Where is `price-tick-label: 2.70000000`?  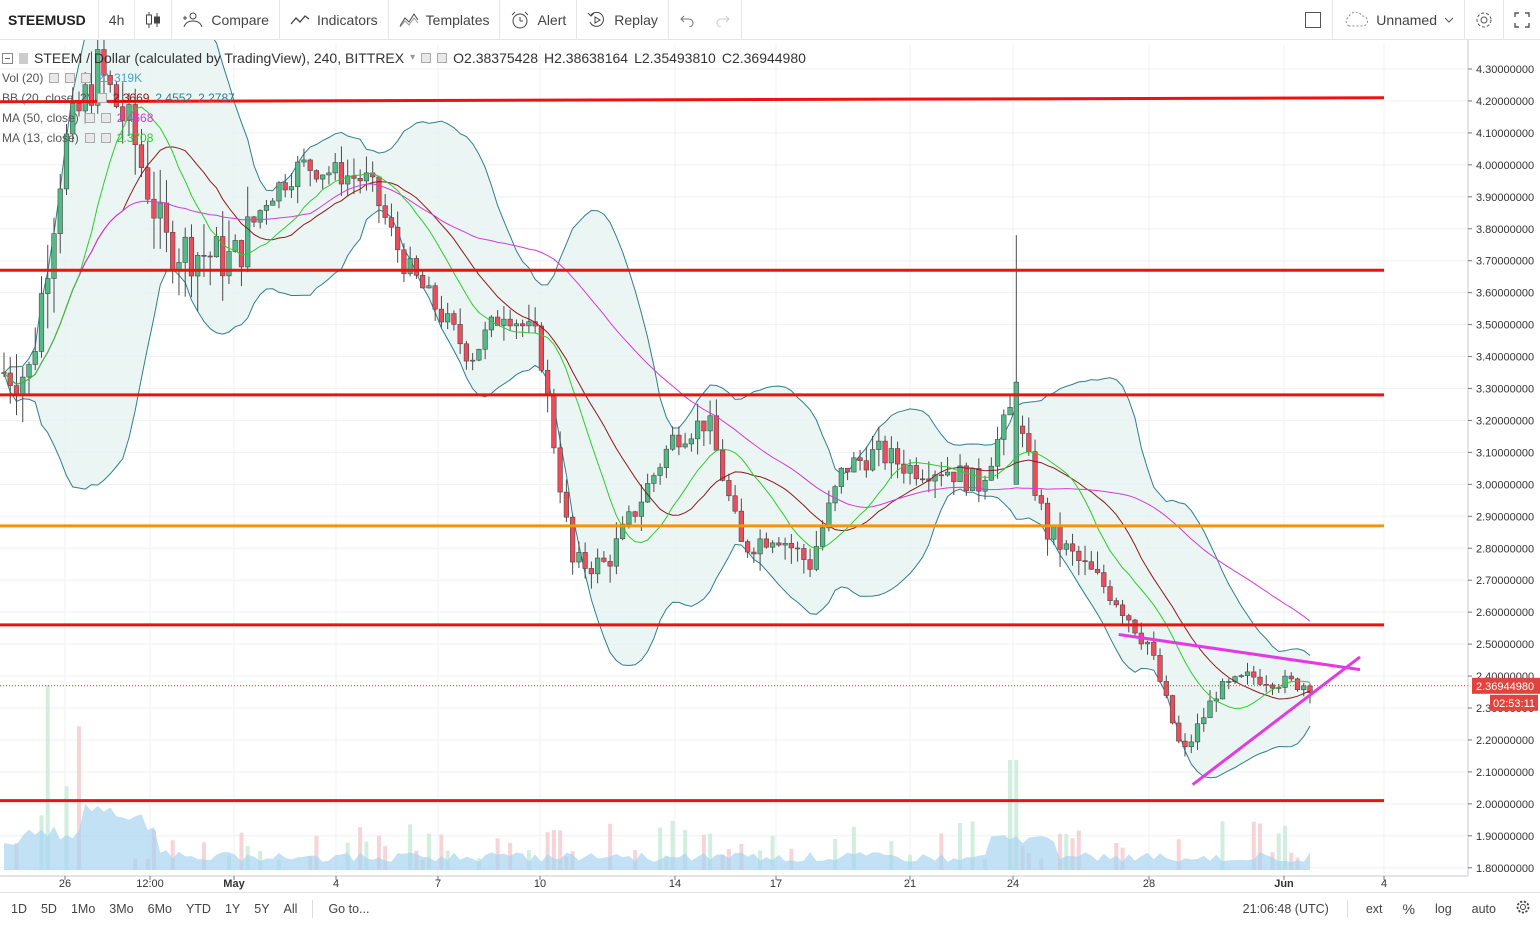
price-tick-label: 2.70000000 is located at coordinates (1505, 581).